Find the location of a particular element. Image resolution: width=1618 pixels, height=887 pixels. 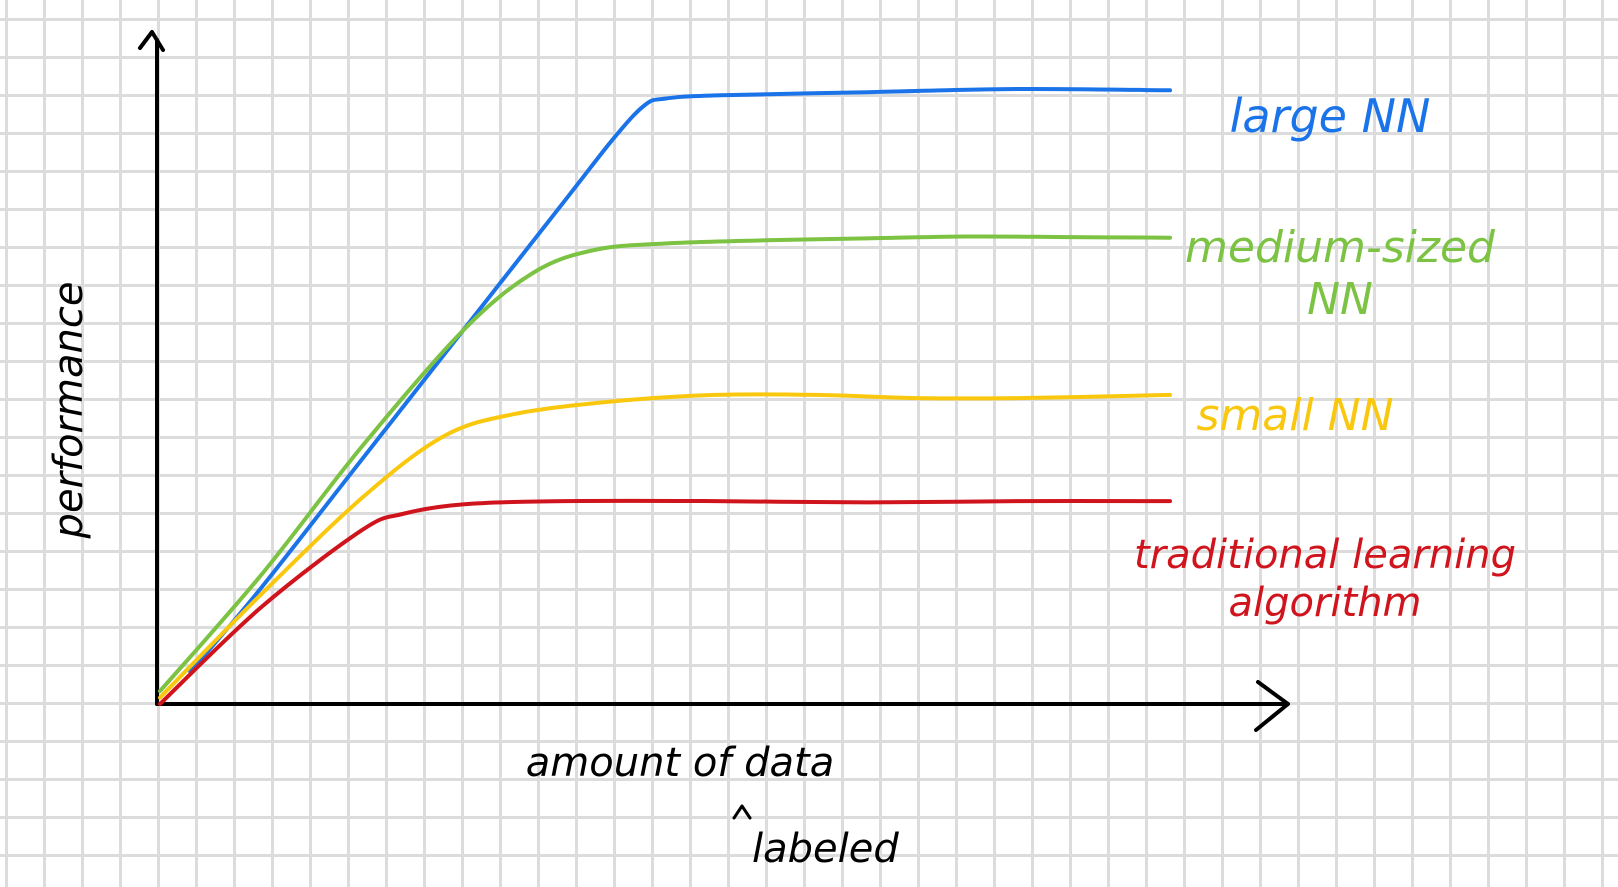

series-label-medium-nn-line-1: medium-sized is located at coordinates (1340, 247).